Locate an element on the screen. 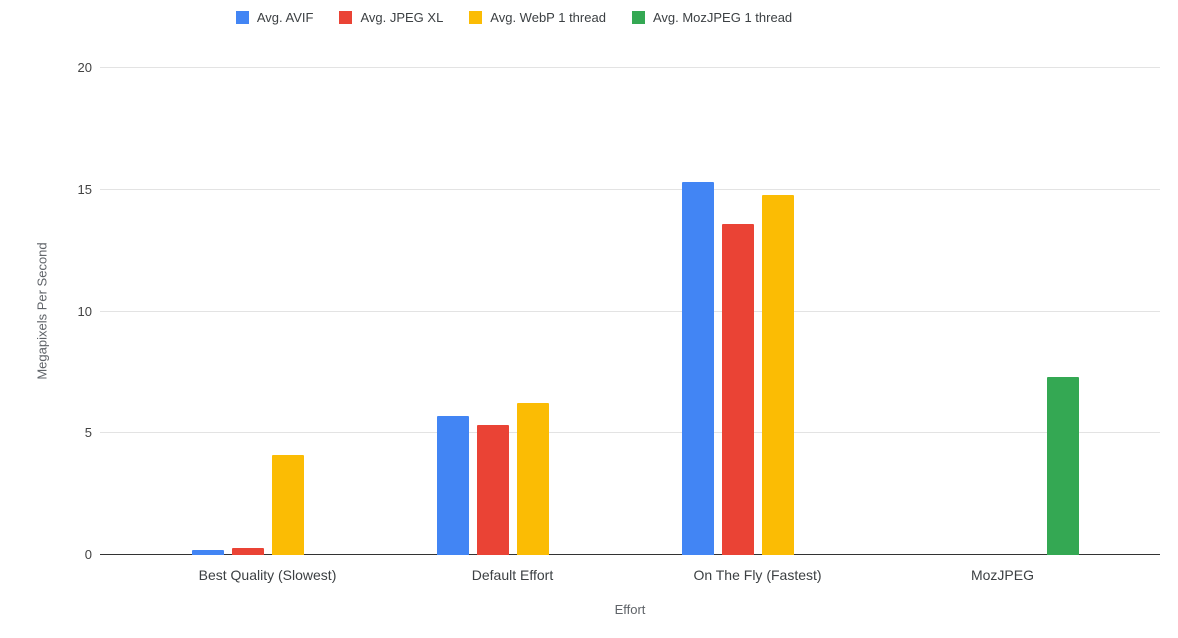 The height and width of the screenshot is (638, 1178). x-tick-label-on-the-fly-fastest: On The Fly (Fastest) is located at coordinates (757, 575).